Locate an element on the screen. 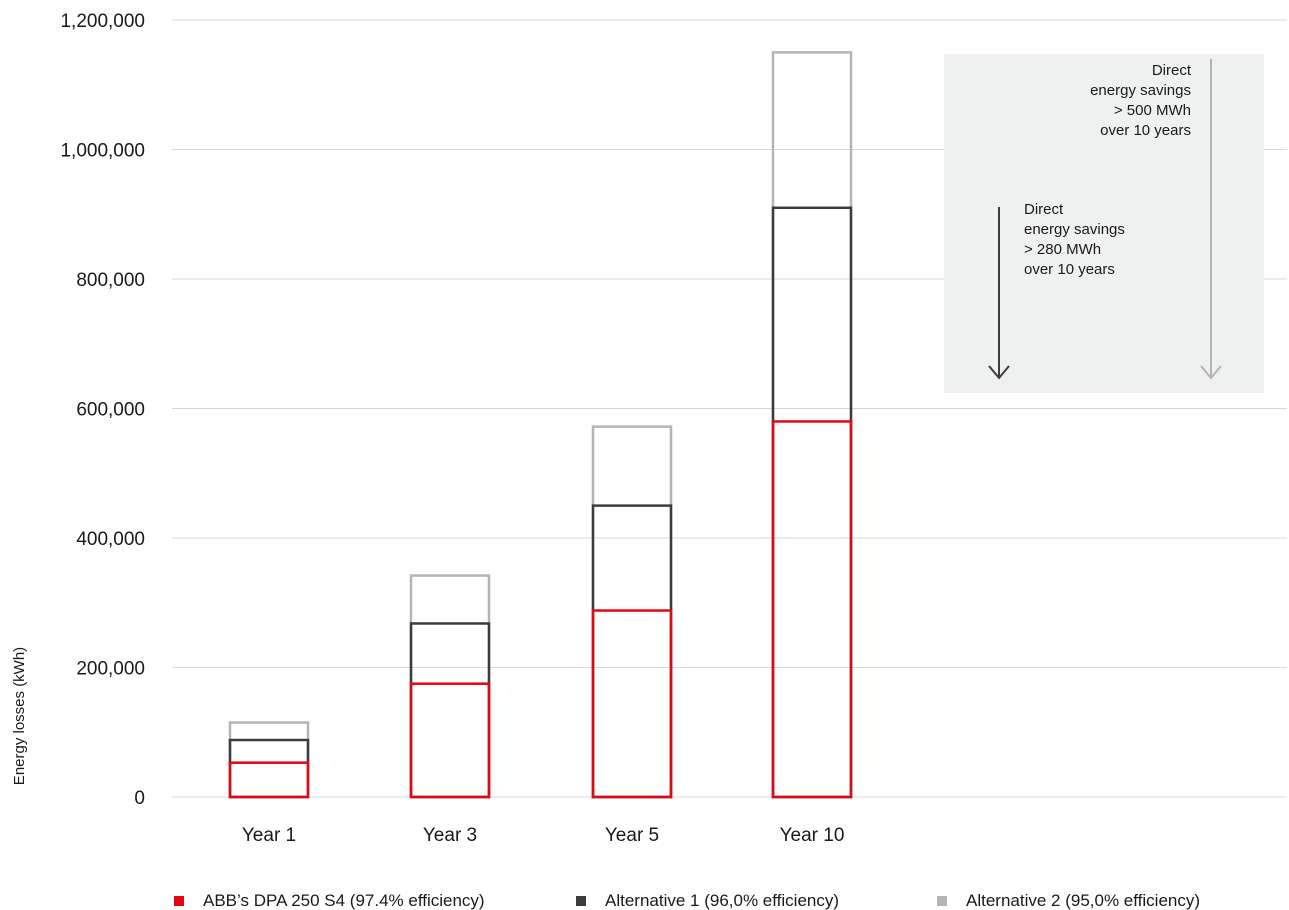 Image resolution: width=1289 pixels, height=910 pixels. y-tick-label: 1,000,000 is located at coordinates (102, 151).